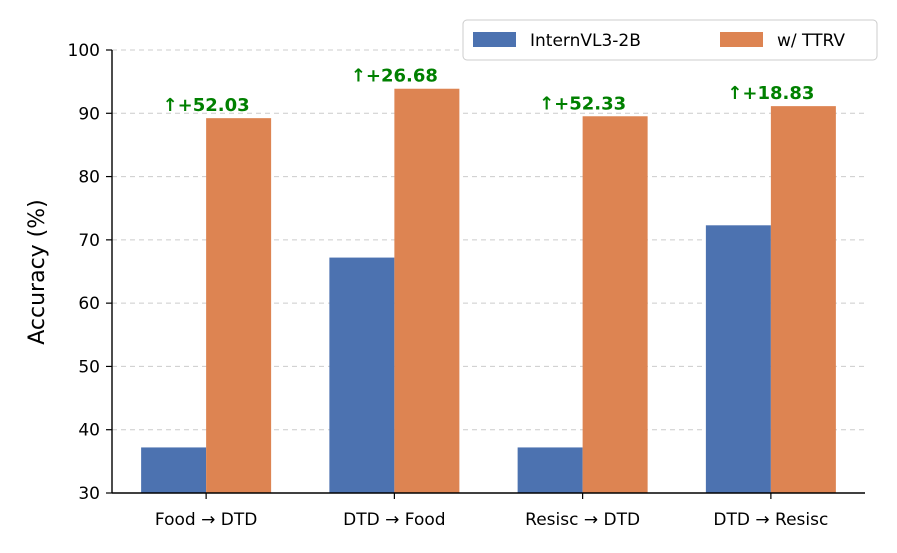  I want to click on legend-label: w/ TTRV, so click(811, 41).